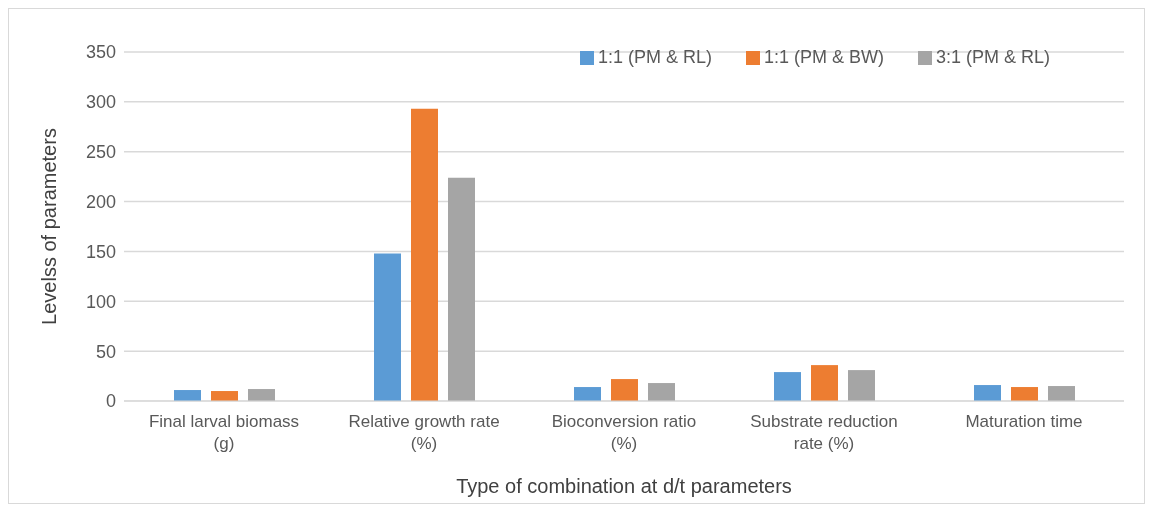 The image size is (1153, 512). I want to click on x-tick-label: Bioconversion ratio (%), so click(624, 432).